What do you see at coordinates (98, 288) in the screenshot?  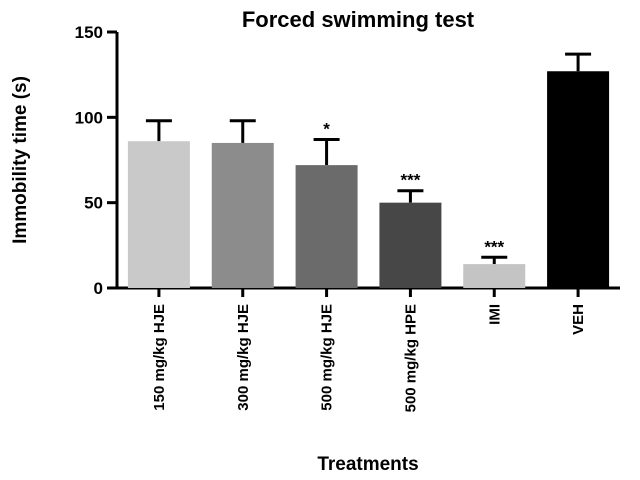 I see `y-tick-label: 0` at bounding box center [98, 288].